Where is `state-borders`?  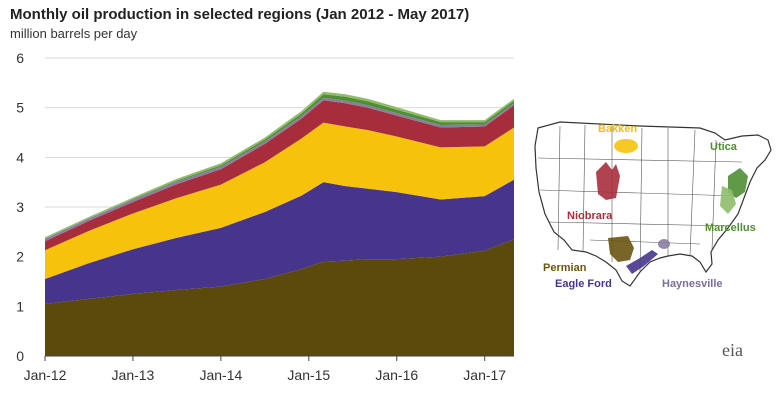
state-borders is located at coordinates (640, 198).